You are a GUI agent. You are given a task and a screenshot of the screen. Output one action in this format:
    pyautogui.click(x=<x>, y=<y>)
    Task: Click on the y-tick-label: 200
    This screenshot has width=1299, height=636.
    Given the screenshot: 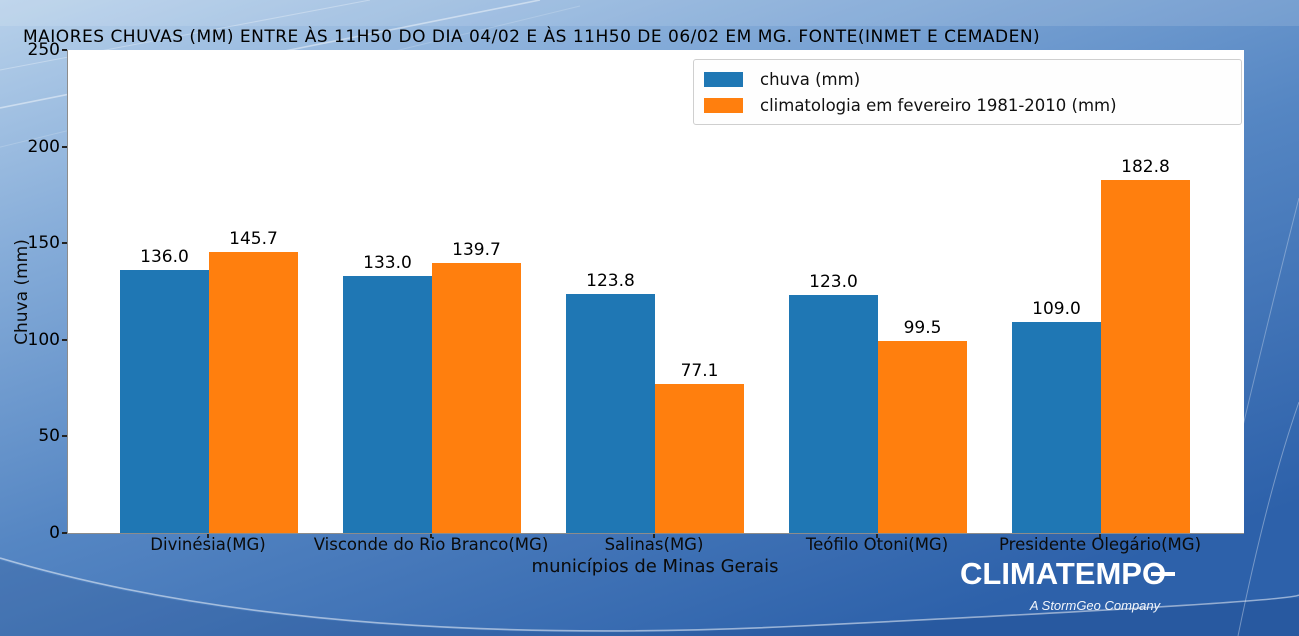 What is the action you would take?
    pyautogui.click(x=43, y=146)
    